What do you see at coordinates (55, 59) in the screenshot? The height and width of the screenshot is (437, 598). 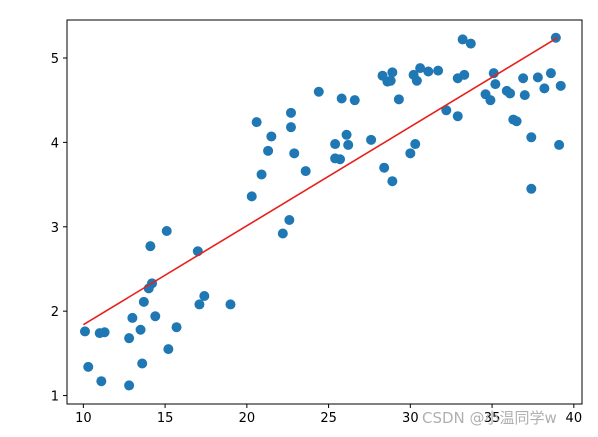 I see `y-tick-label: 5` at bounding box center [55, 59].